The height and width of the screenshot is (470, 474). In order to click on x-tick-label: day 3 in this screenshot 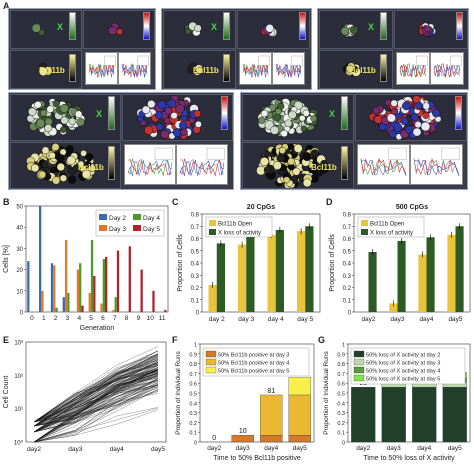, I will do `click(246, 319)`.